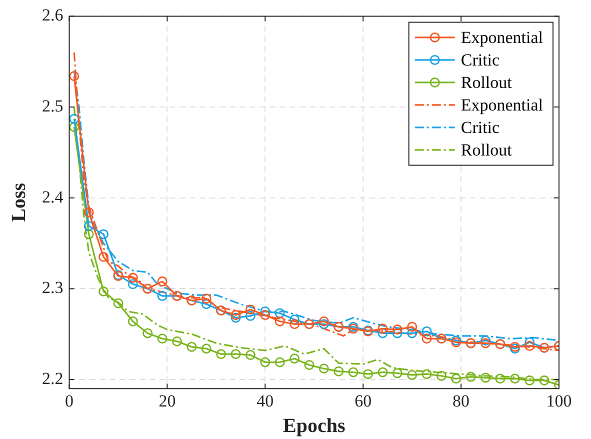 The image size is (591, 439). Describe the element at coordinates (53, 15) in the screenshot. I see `y-tick-label: 2.6` at that location.